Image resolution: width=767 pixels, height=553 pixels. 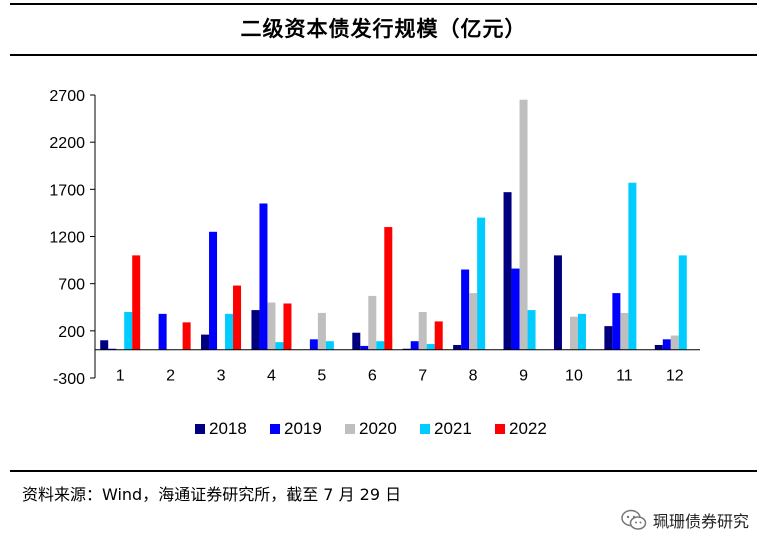 What do you see at coordinates (200, 429) in the screenshot?
I see `legend-swatch-2018` at bounding box center [200, 429].